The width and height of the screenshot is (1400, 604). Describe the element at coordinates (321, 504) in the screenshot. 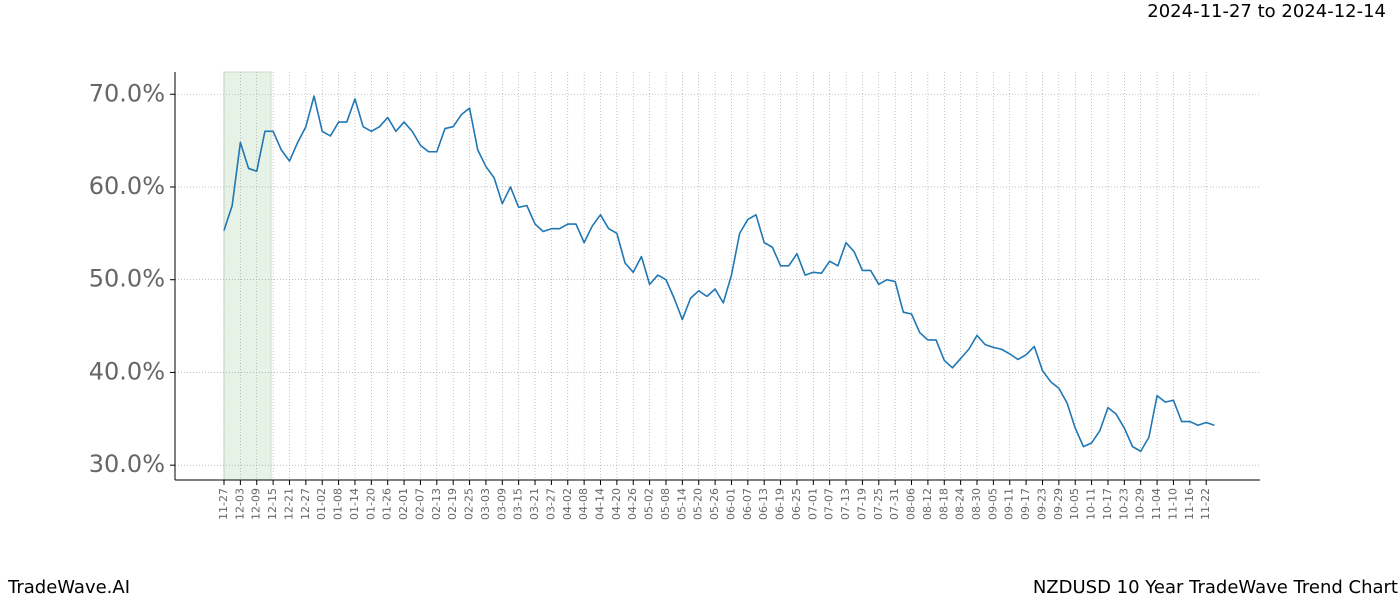

I see `x-tick-label: 01-02` at that location.